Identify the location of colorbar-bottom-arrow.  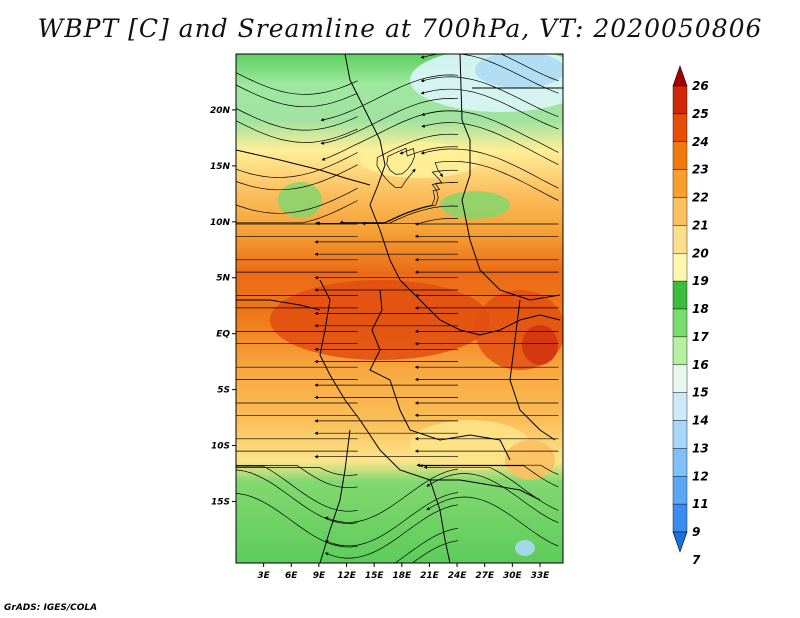
(680, 542).